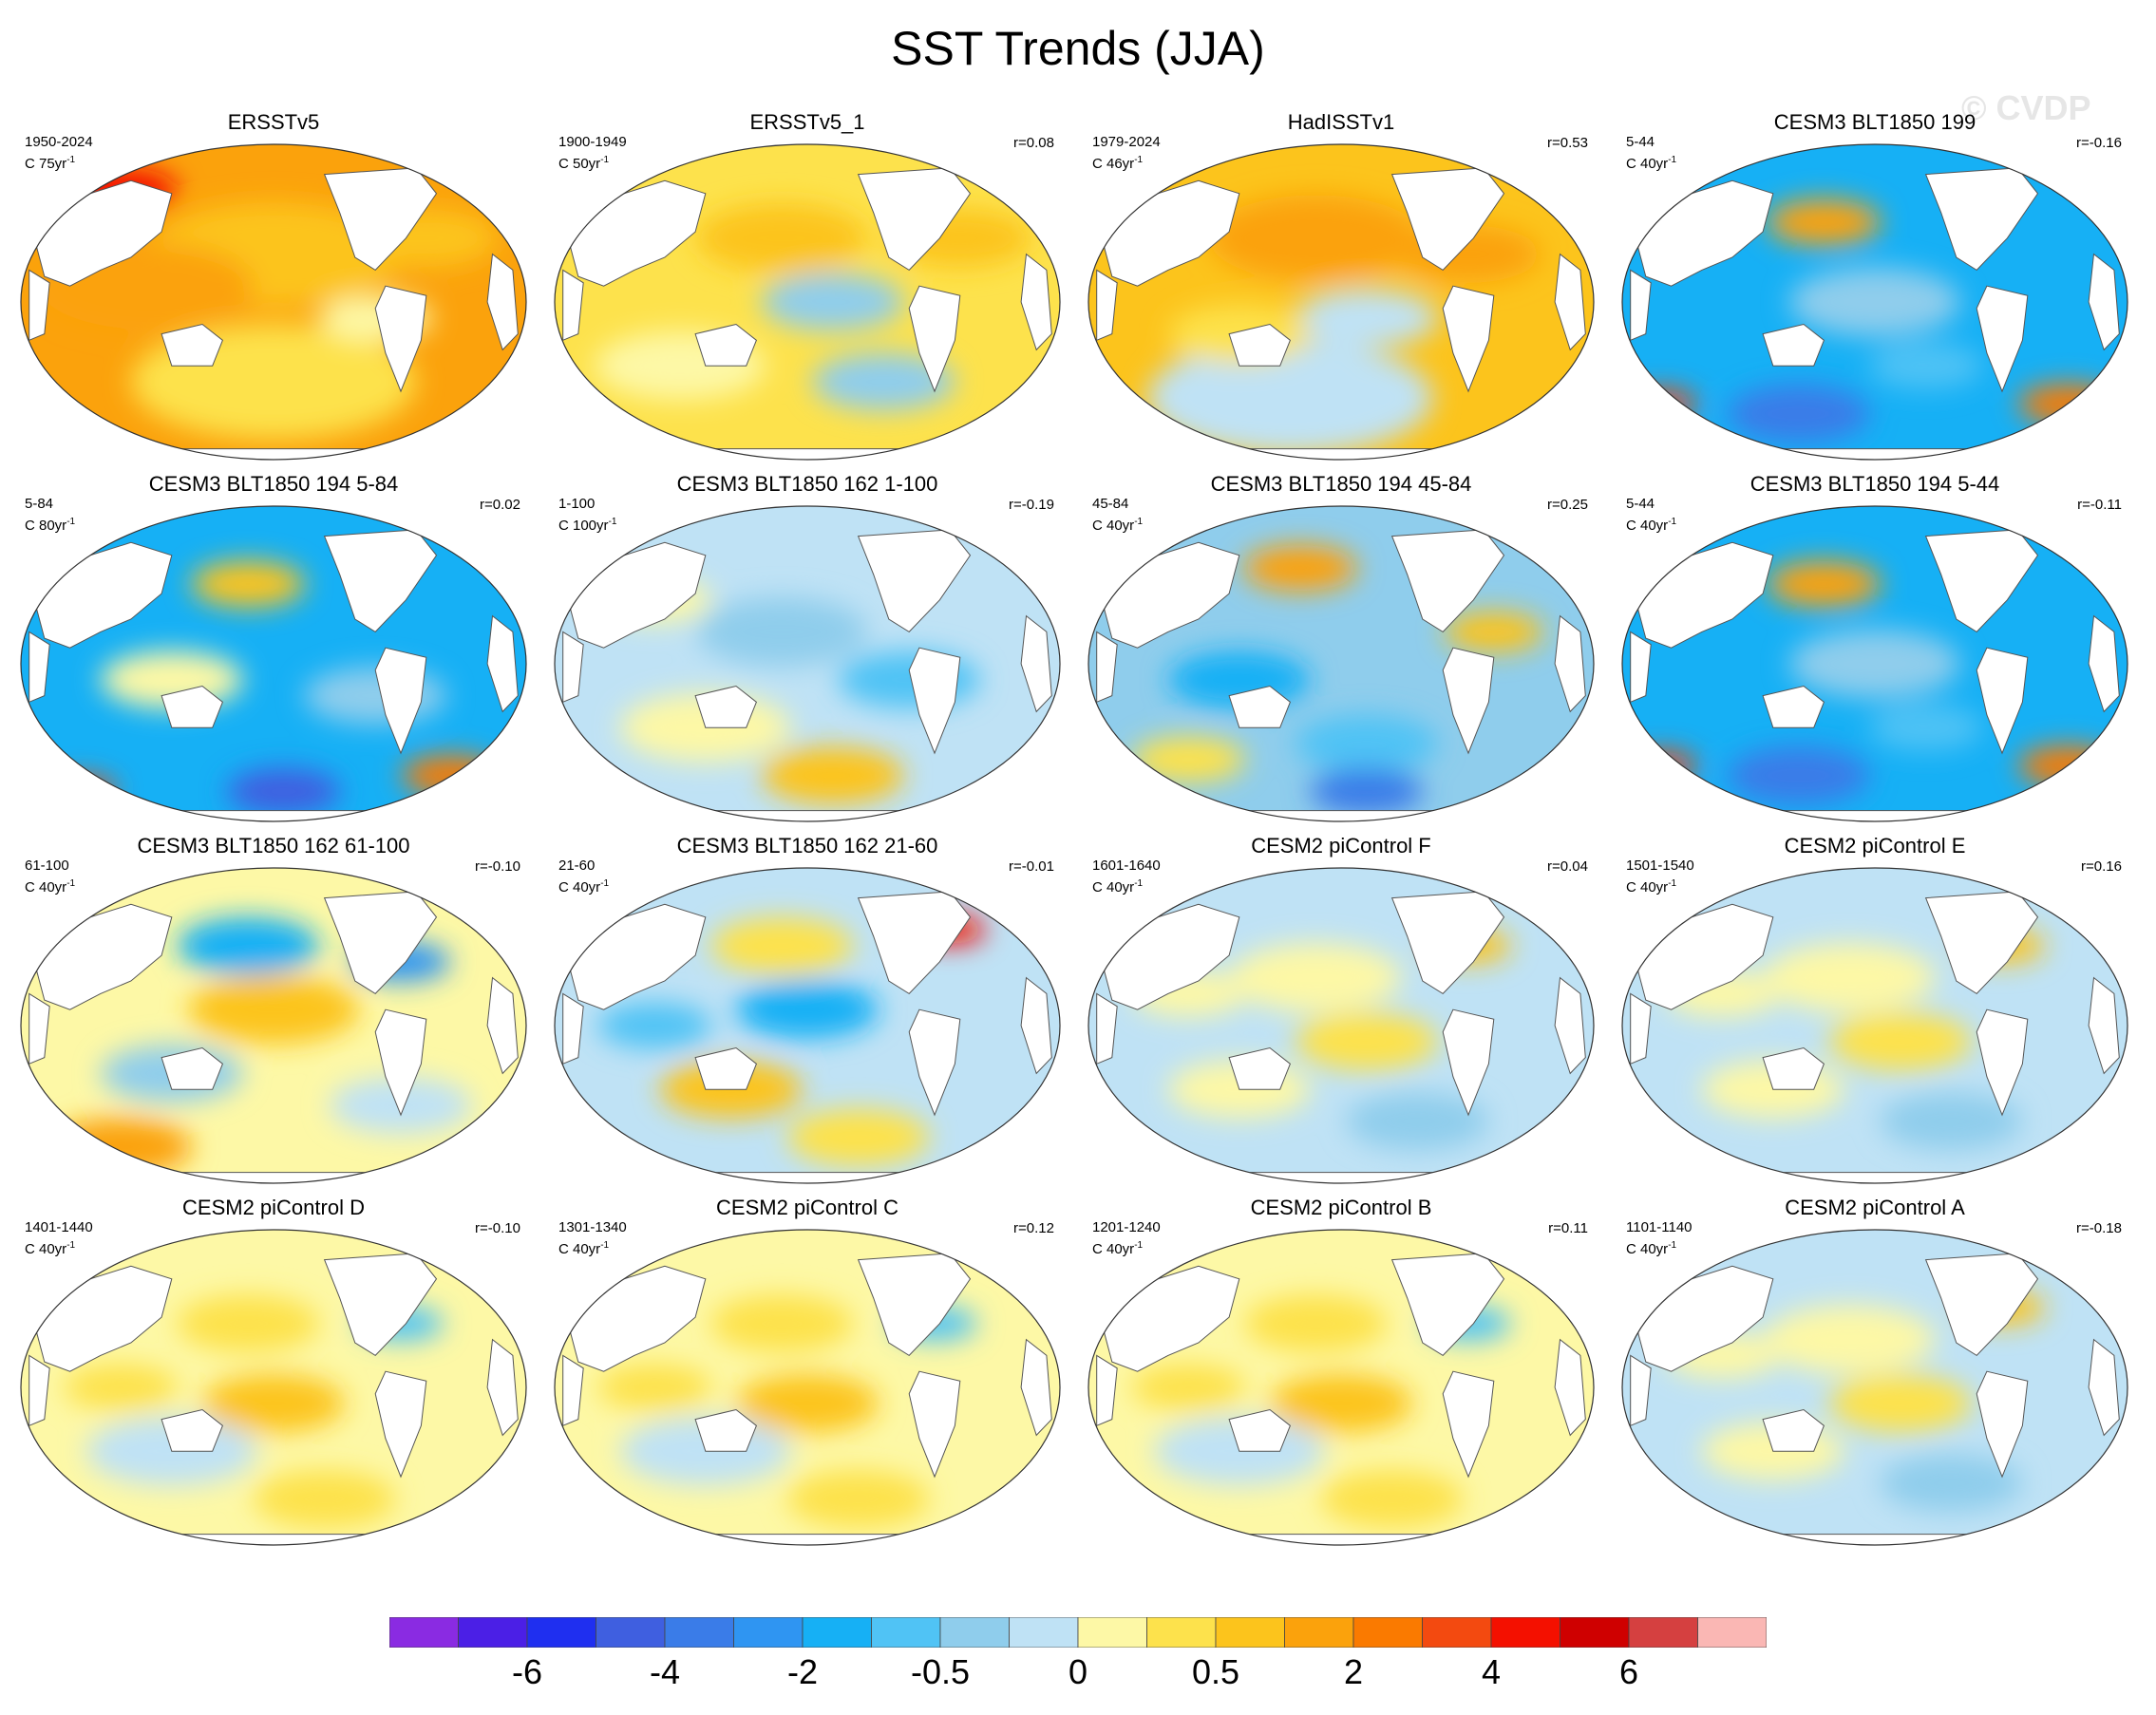 The image size is (2156, 1715). What do you see at coordinates (665, 1671) in the screenshot?
I see `colorbar-tick-label: -4` at bounding box center [665, 1671].